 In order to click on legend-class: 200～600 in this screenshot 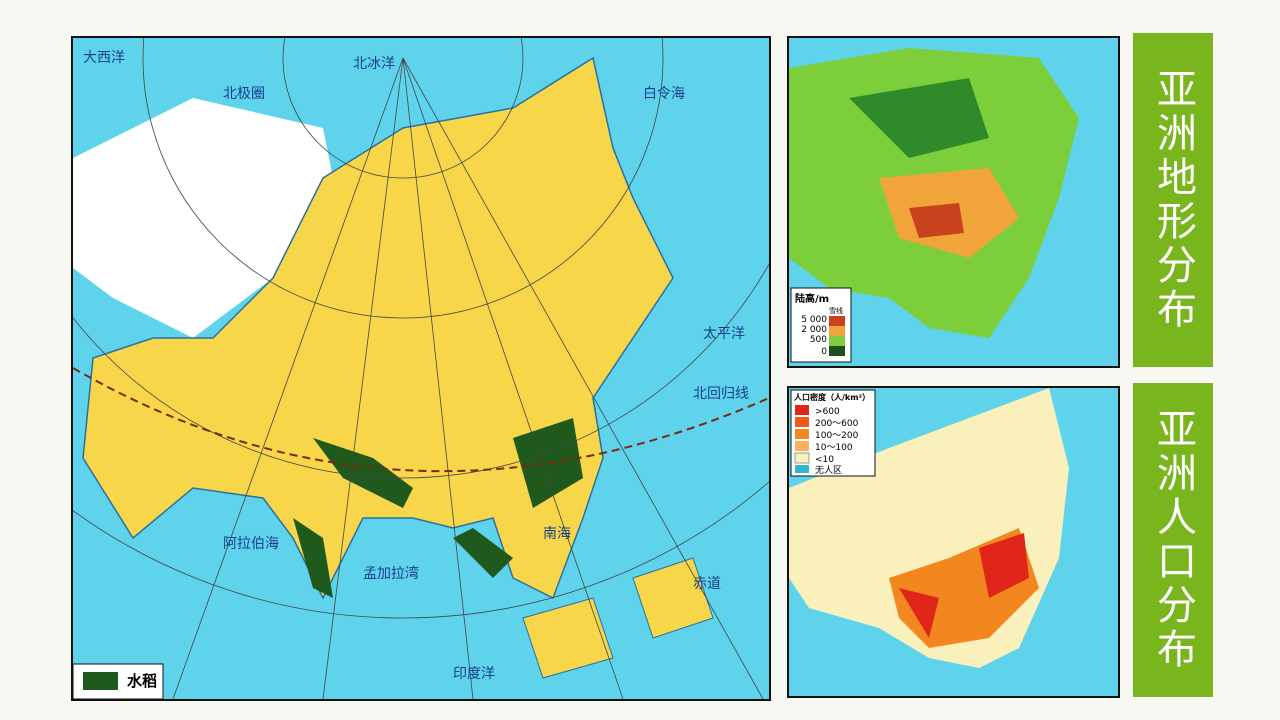, I will do `click(837, 424)`.